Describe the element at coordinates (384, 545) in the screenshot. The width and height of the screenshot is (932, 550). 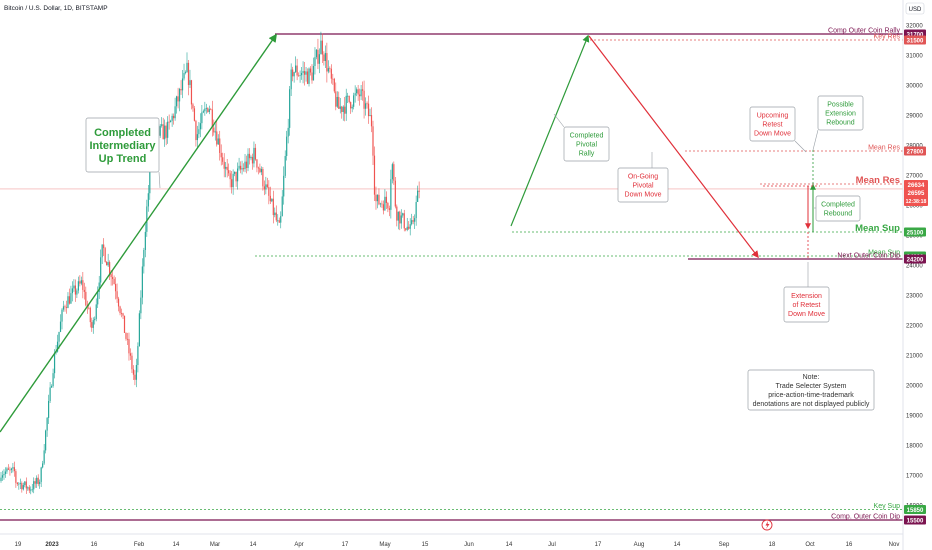
I see `time-tick-label: May` at that location.